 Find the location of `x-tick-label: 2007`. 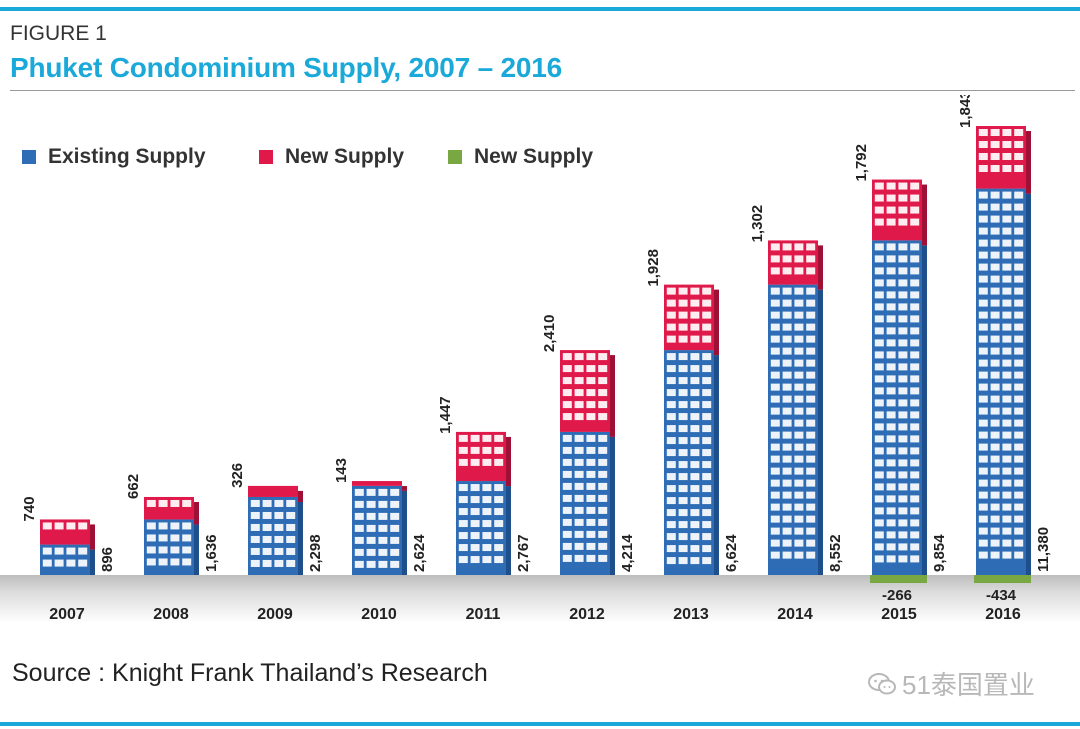

x-tick-label: 2007 is located at coordinates (67, 614).